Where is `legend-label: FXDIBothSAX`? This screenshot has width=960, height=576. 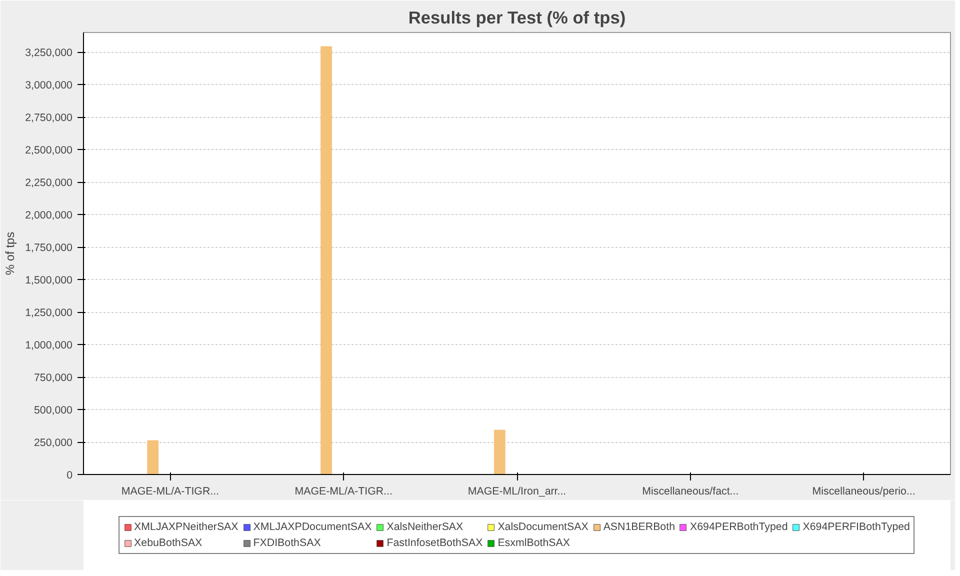
legend-label: FXDIBothSAX is located at coordinates (287, 543).